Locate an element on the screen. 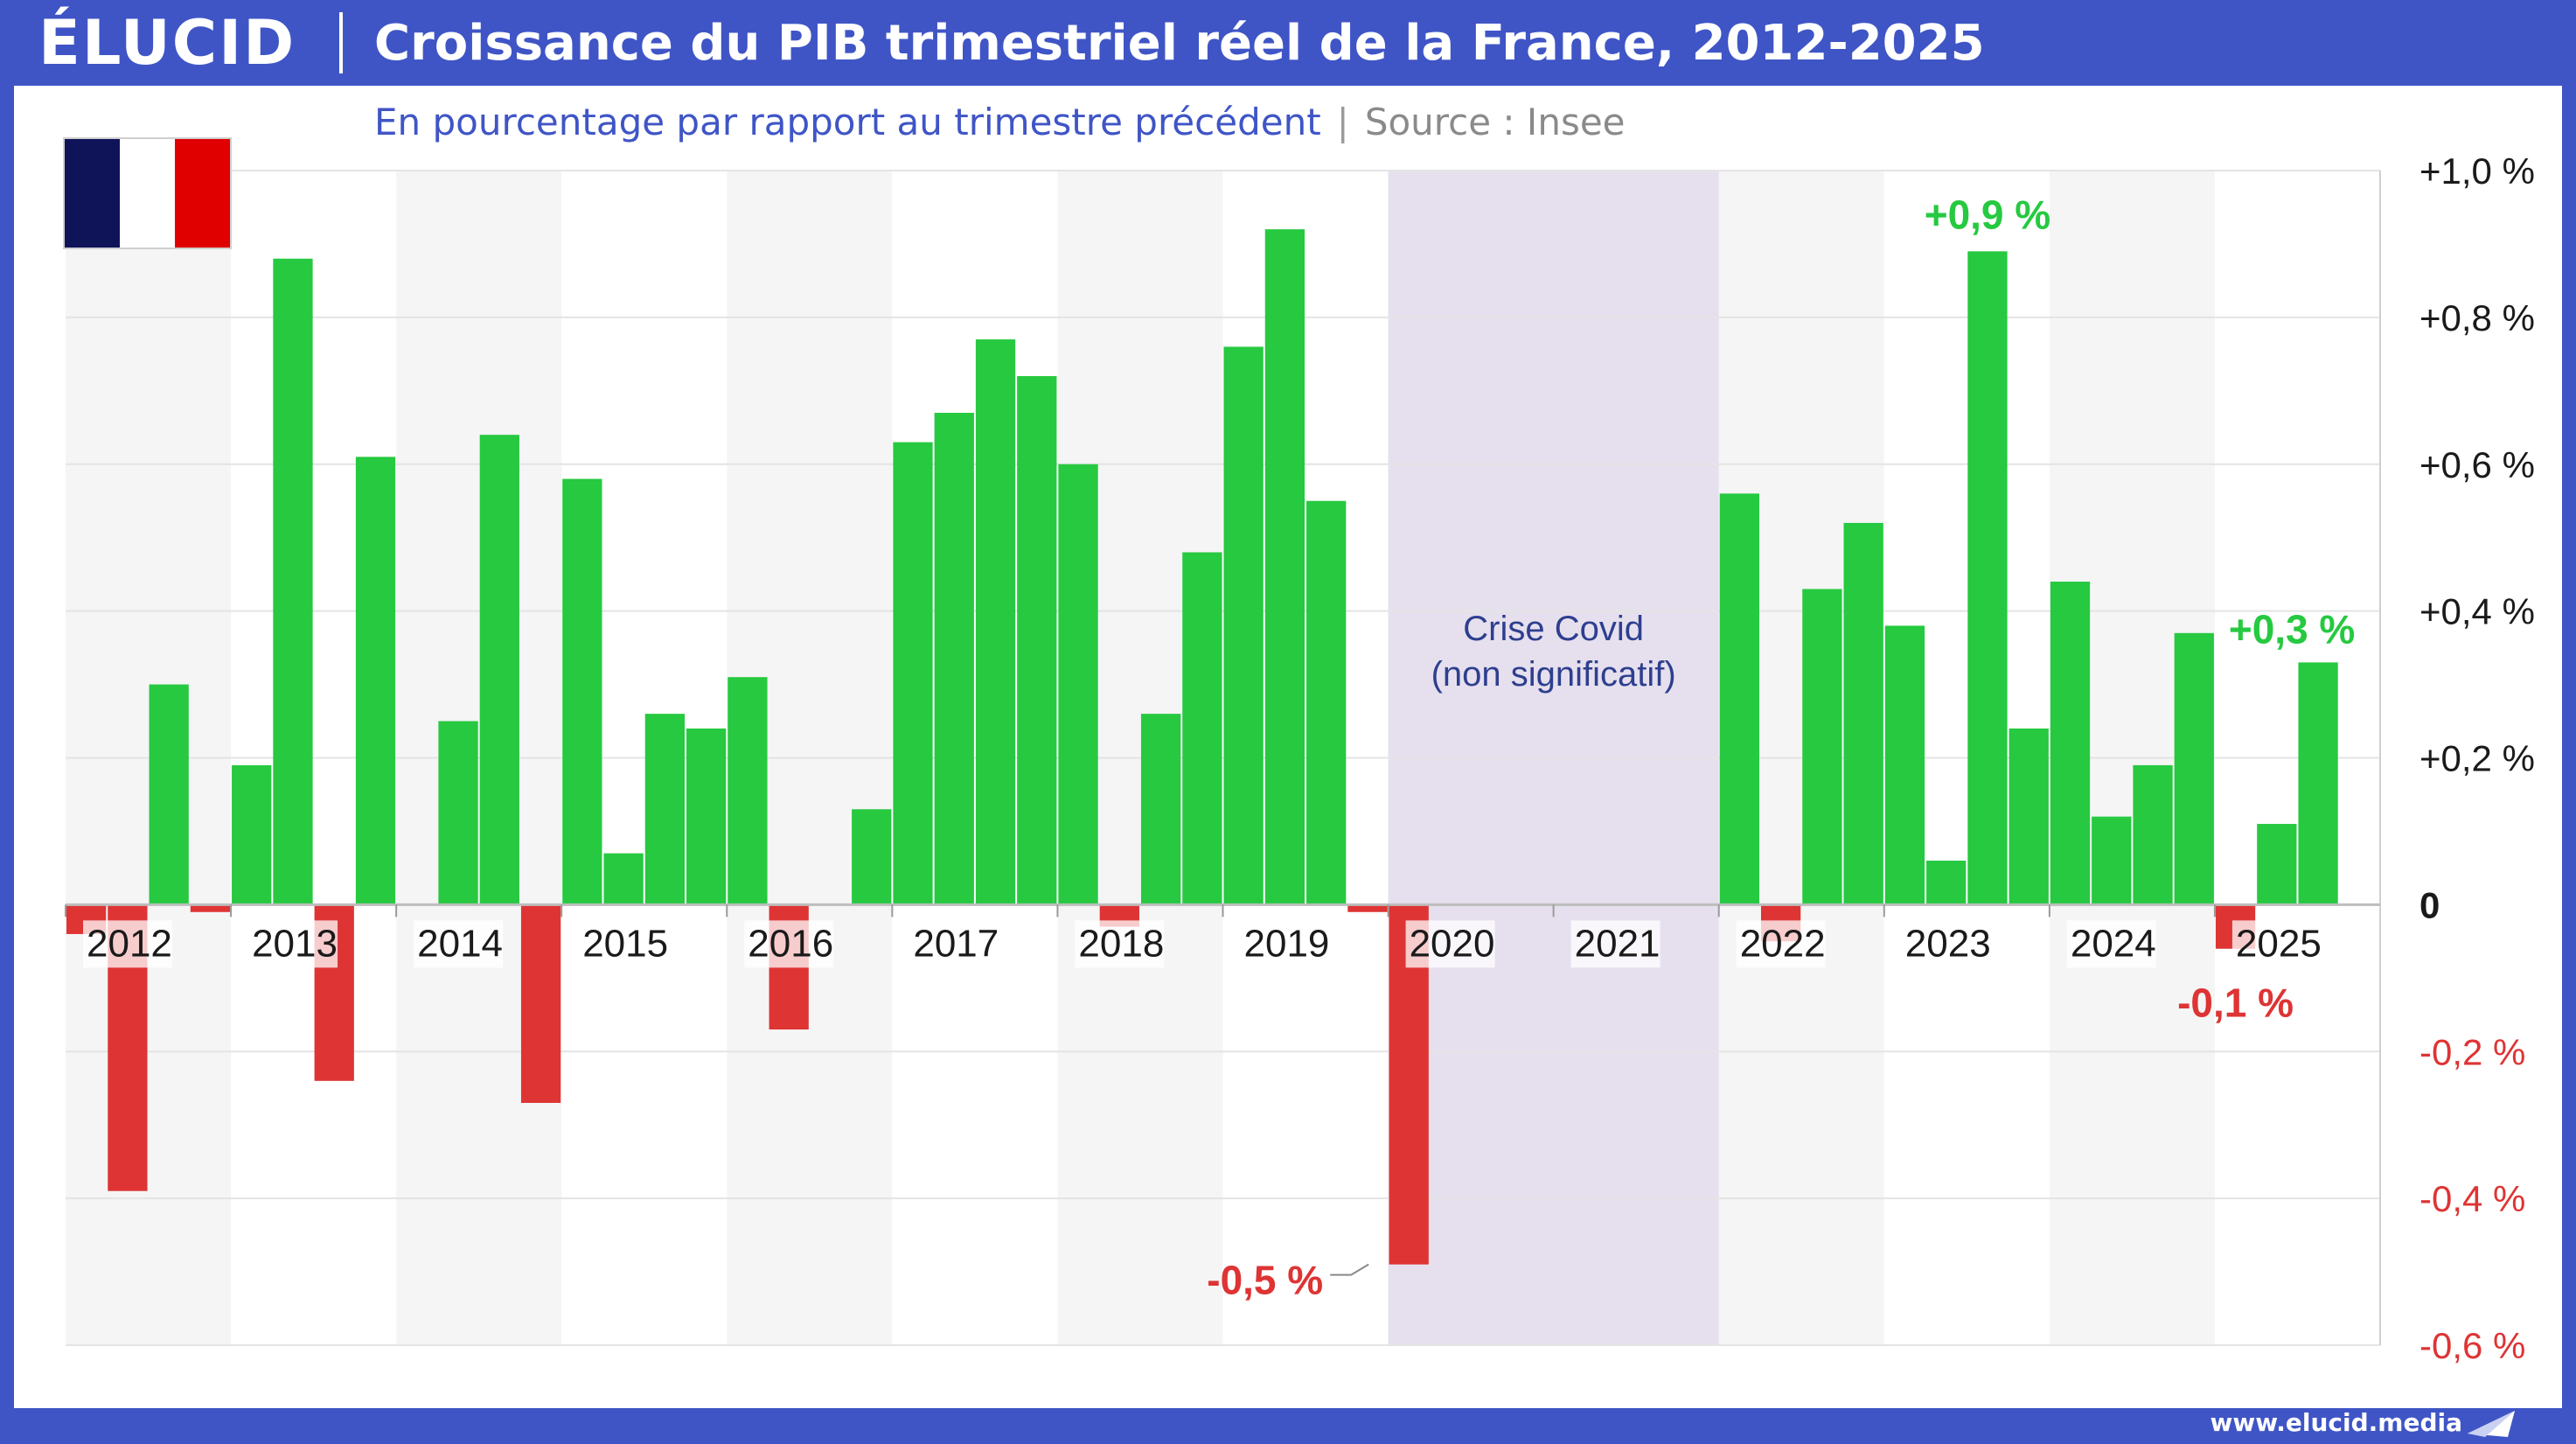  x-tick-label: 2012 is located at coordinates (129, 943).